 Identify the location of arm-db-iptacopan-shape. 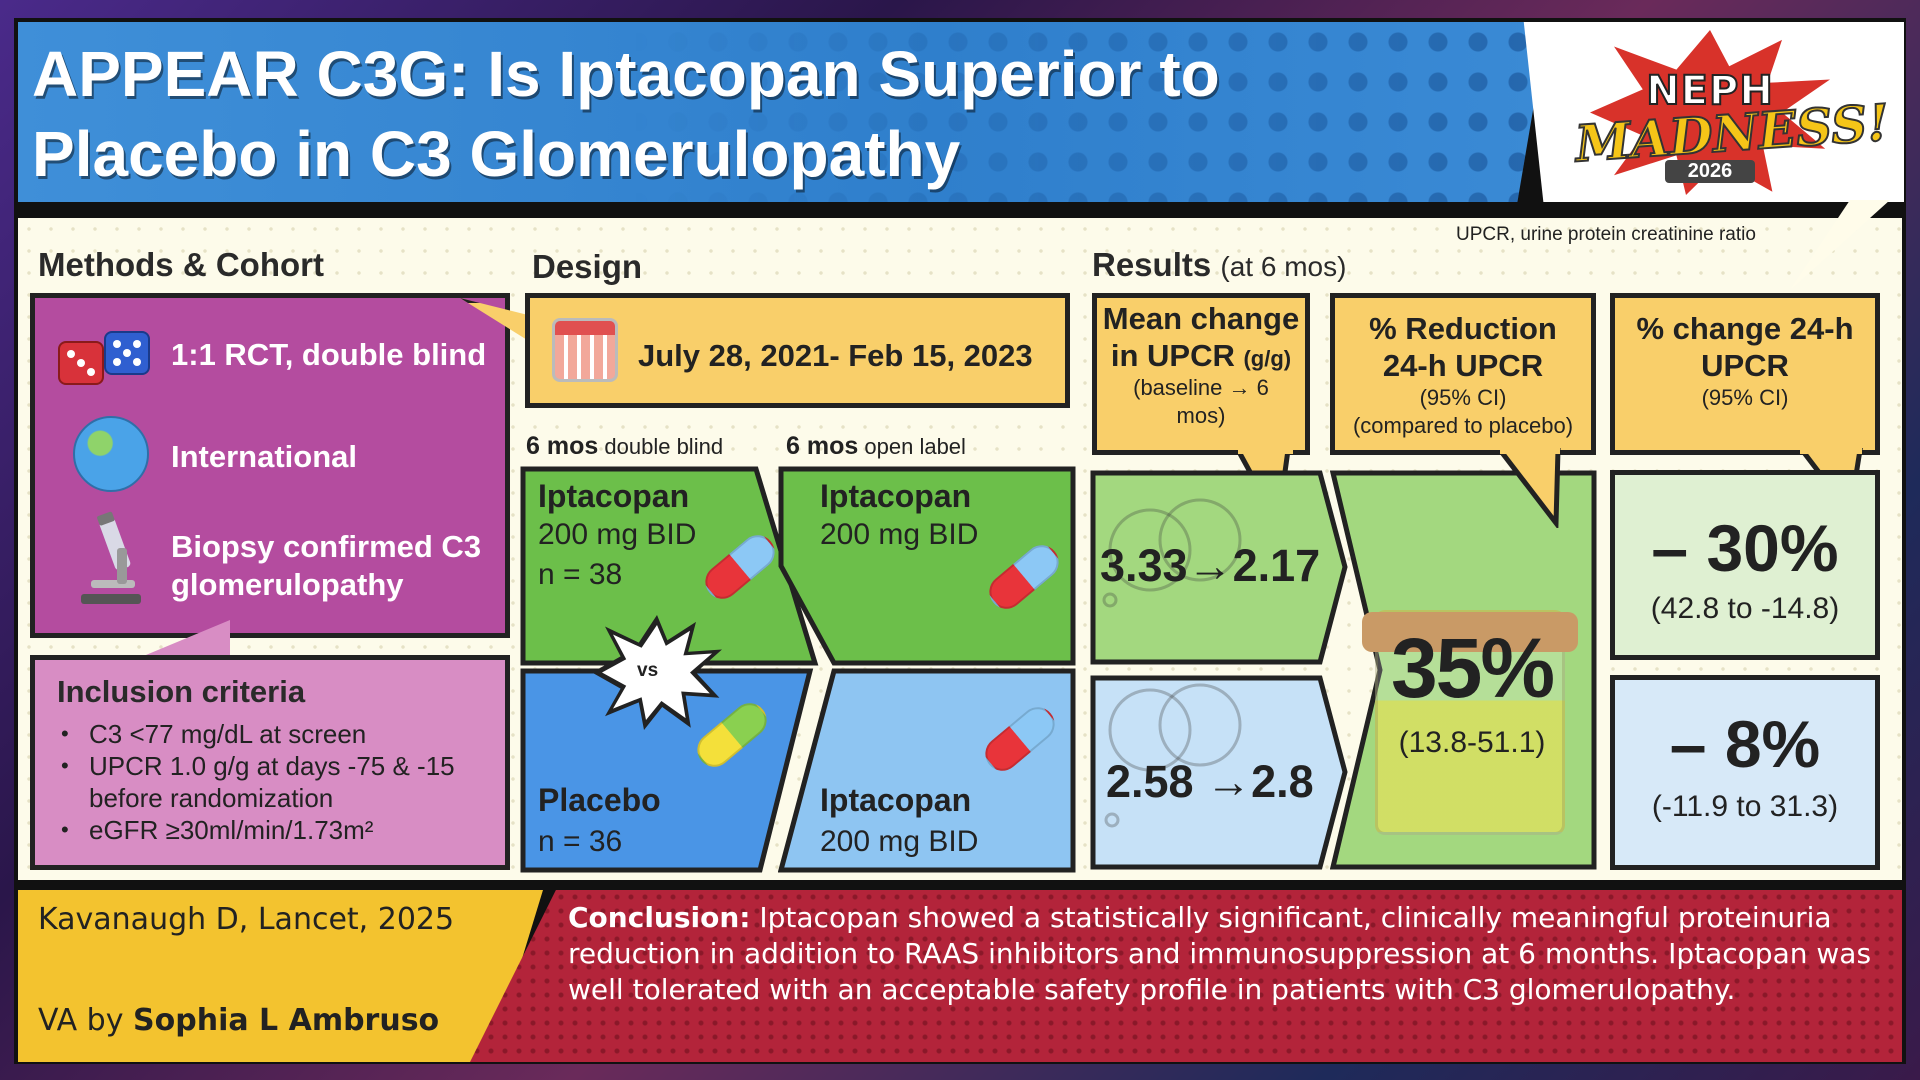
(669, 566).